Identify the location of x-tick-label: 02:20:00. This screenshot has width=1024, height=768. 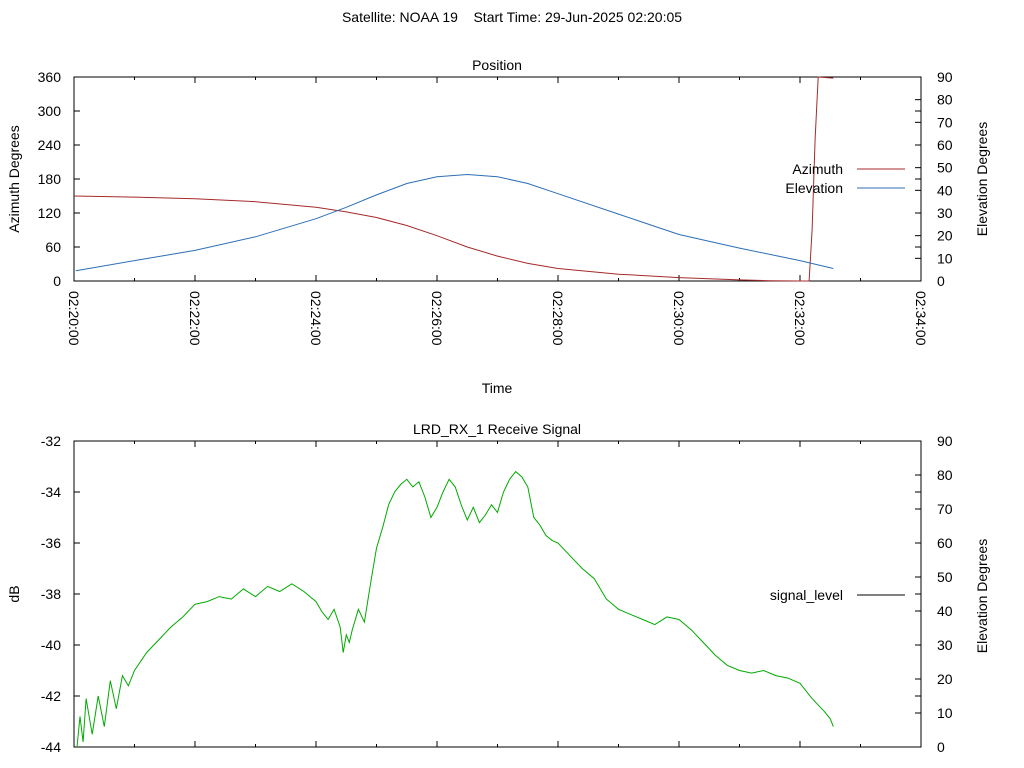
(74, 318).